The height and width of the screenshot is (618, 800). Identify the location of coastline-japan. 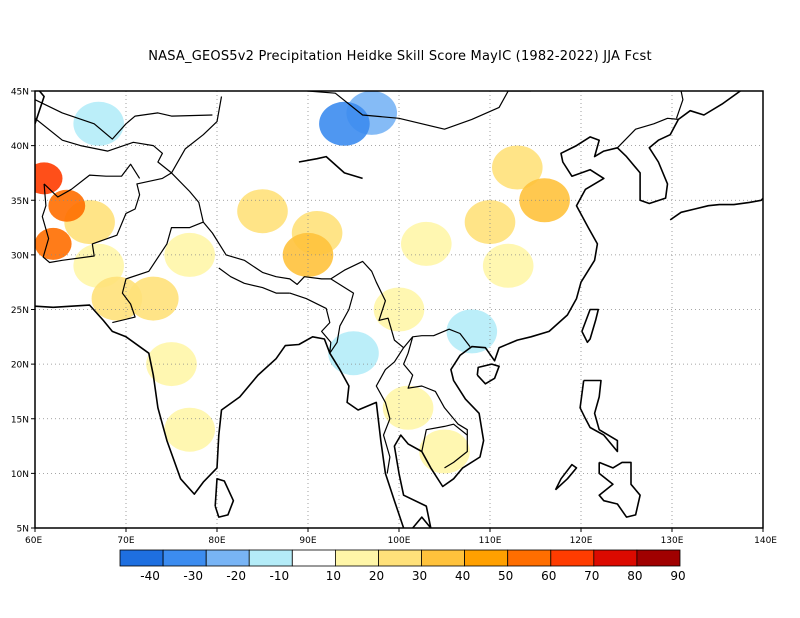
(716, 209).